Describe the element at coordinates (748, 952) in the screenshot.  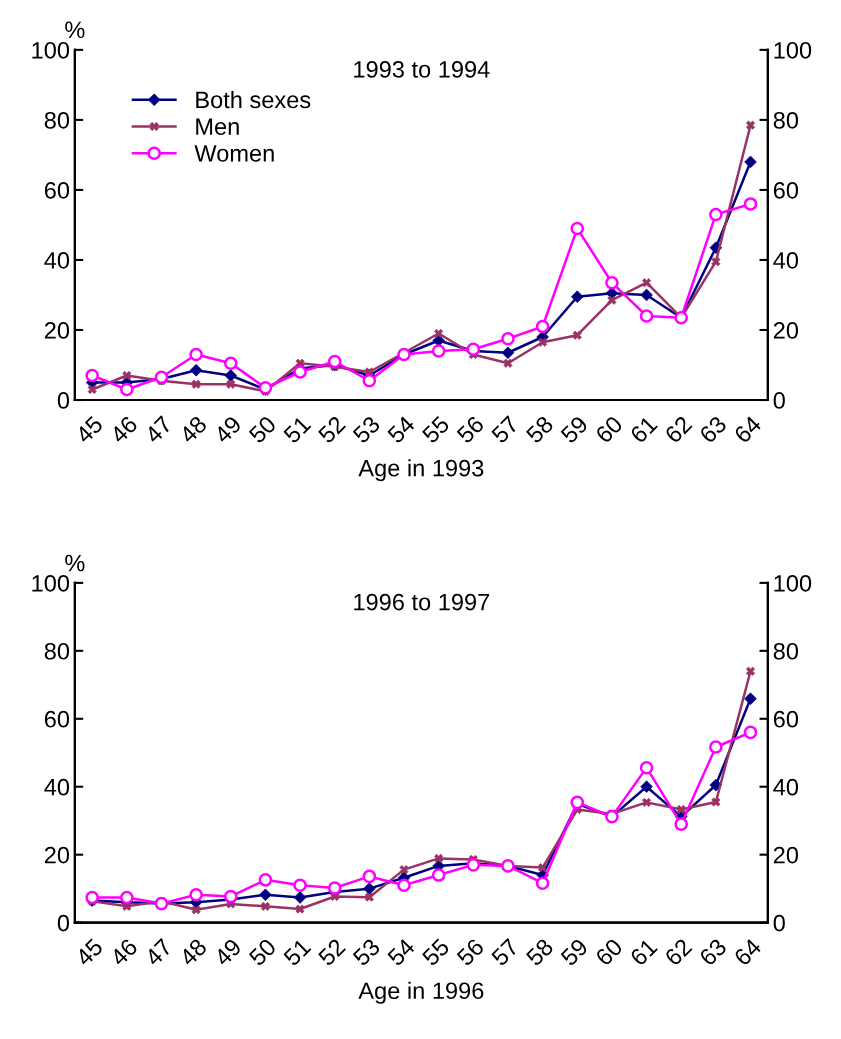
I see `x-tick-label: 64` at that location.